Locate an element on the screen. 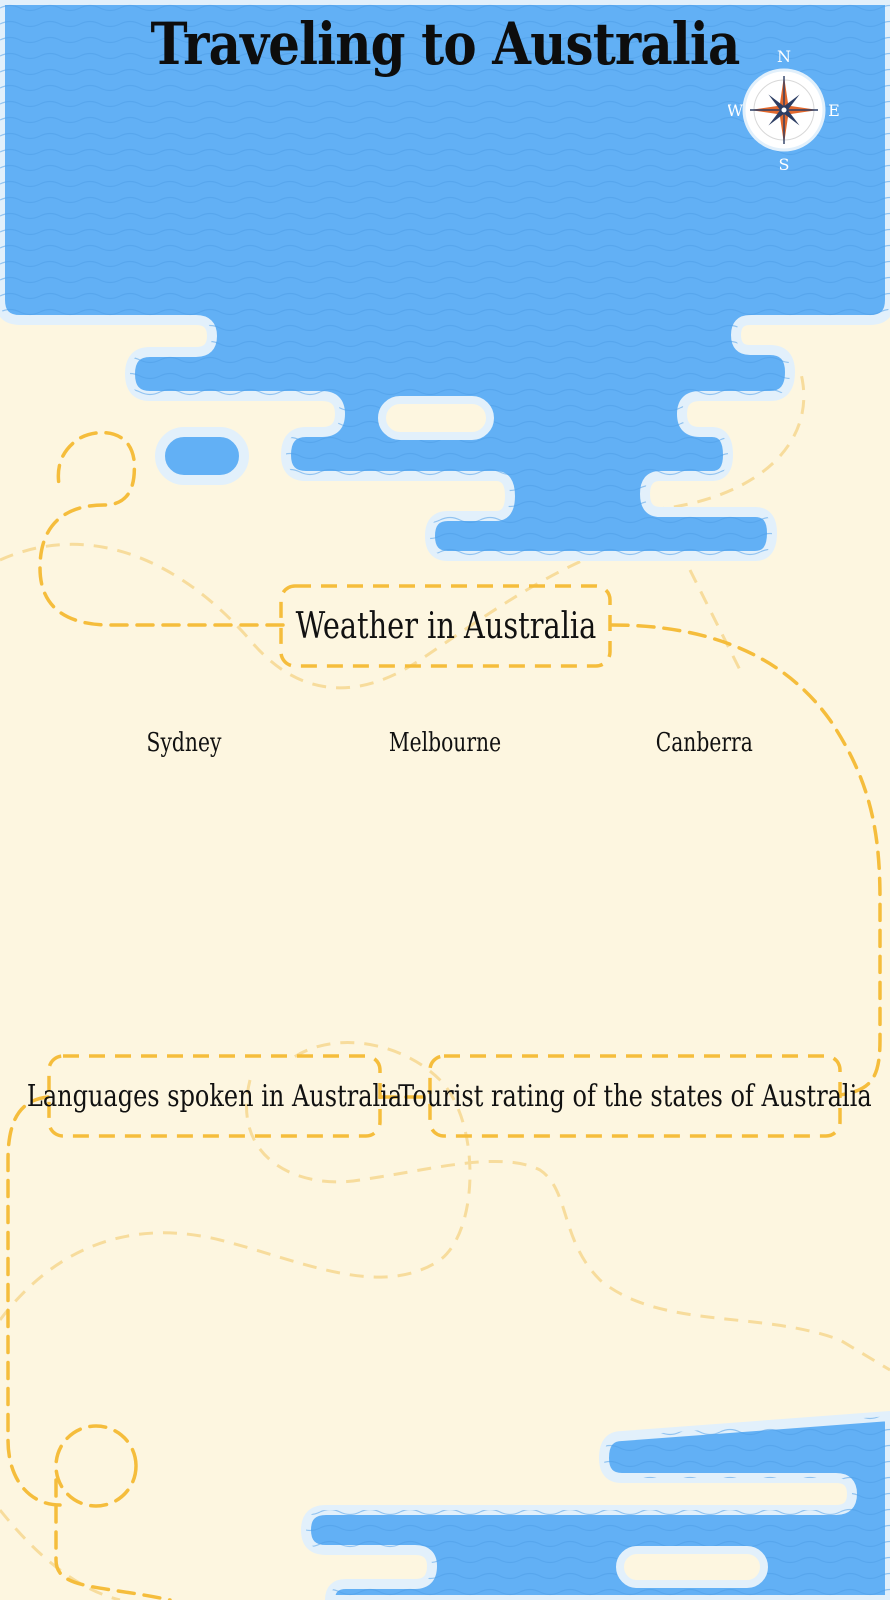 The height and width of the screenshot is (1600, 890). languages-frame is located at coordinates (214, 1096).